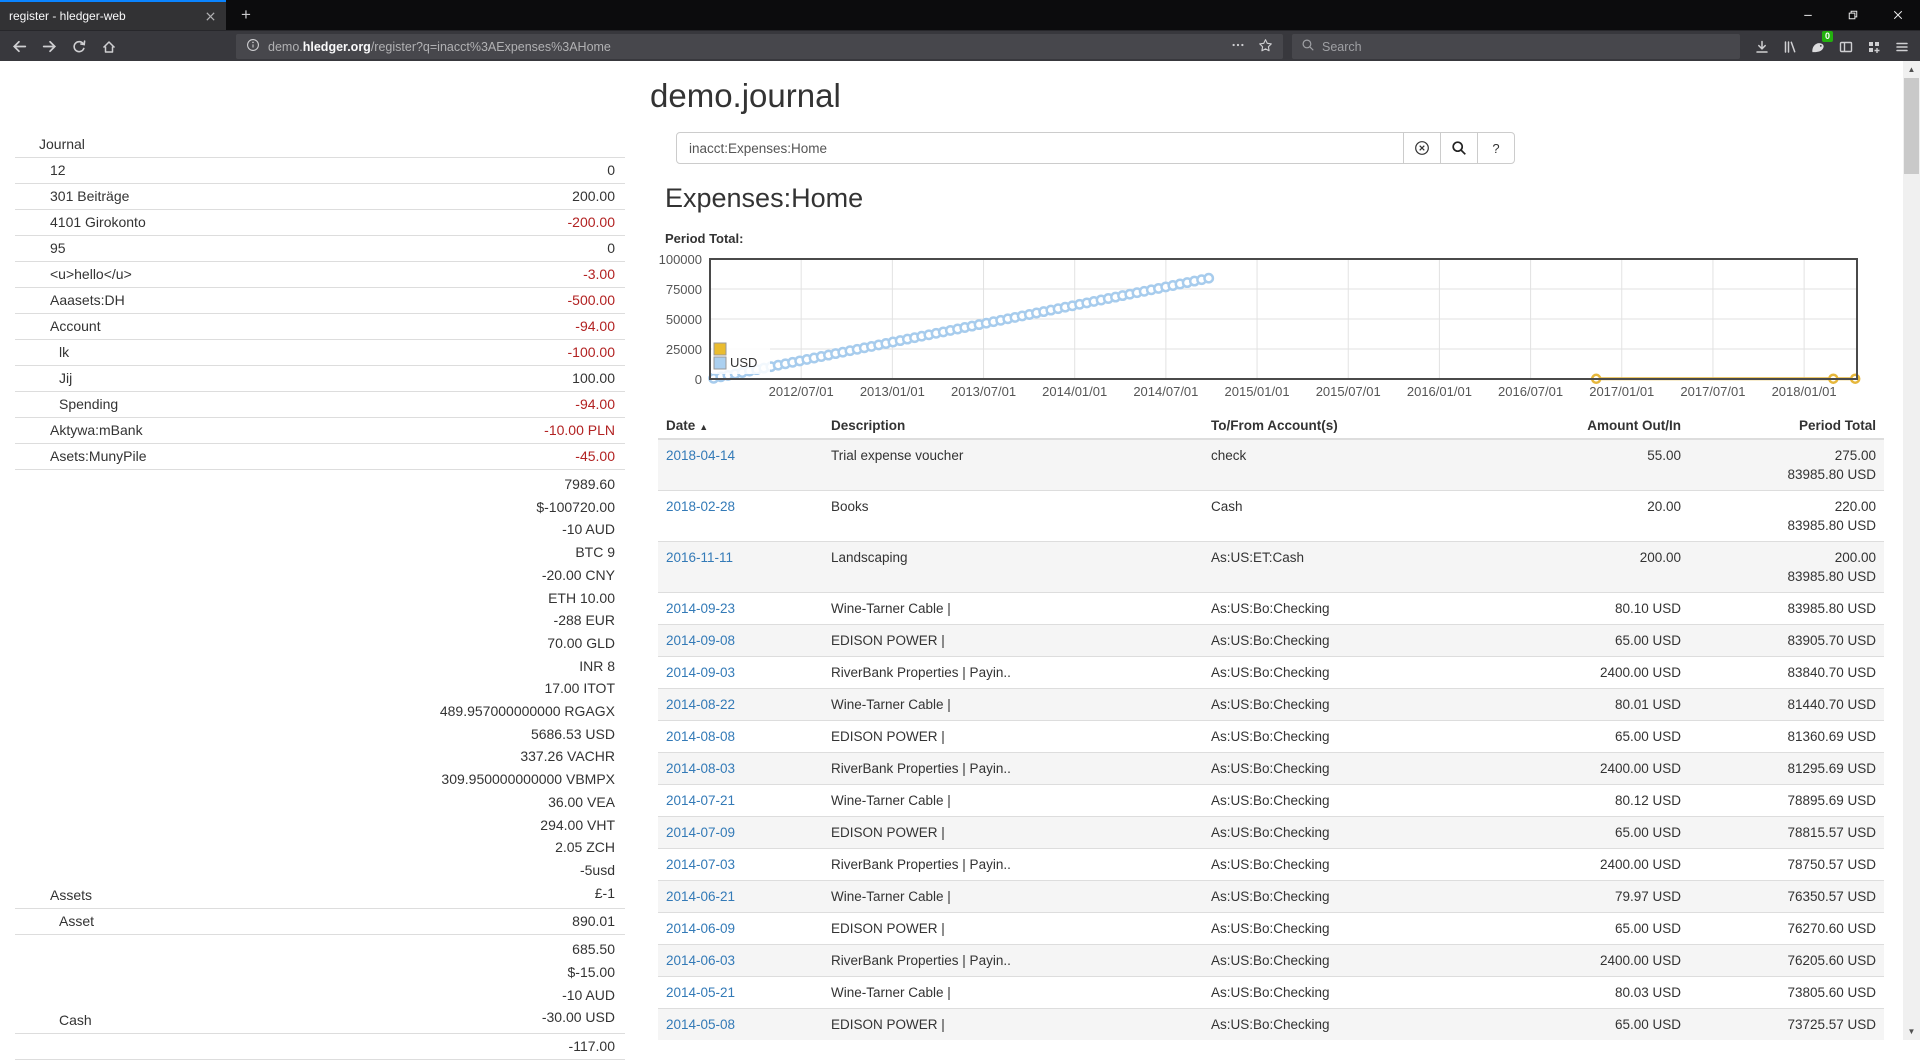 The height and width of the screenshot is (1060, 1920). I want to click on account-link: Account, so click(142, 326).